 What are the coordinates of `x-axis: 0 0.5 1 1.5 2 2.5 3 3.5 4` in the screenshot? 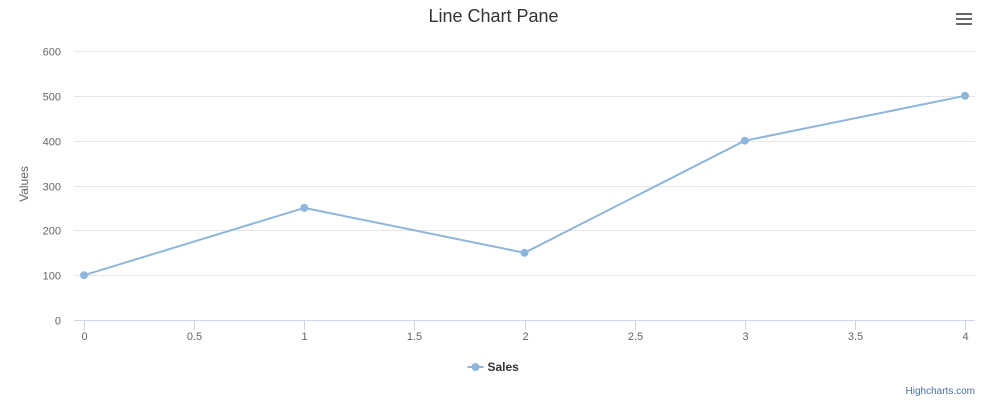 It's located at (524, 331).